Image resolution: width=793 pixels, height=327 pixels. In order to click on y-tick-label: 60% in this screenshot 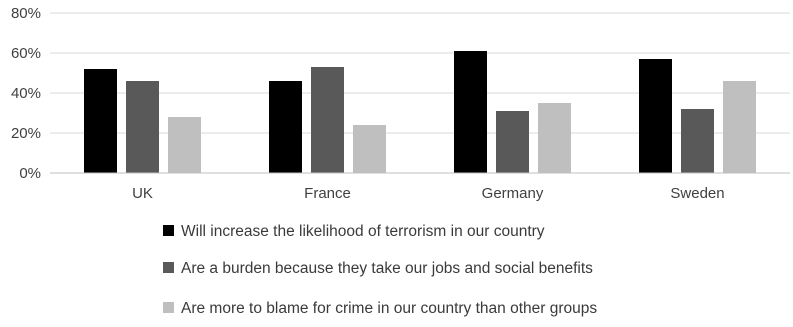, I will do `click(26, 53)`.